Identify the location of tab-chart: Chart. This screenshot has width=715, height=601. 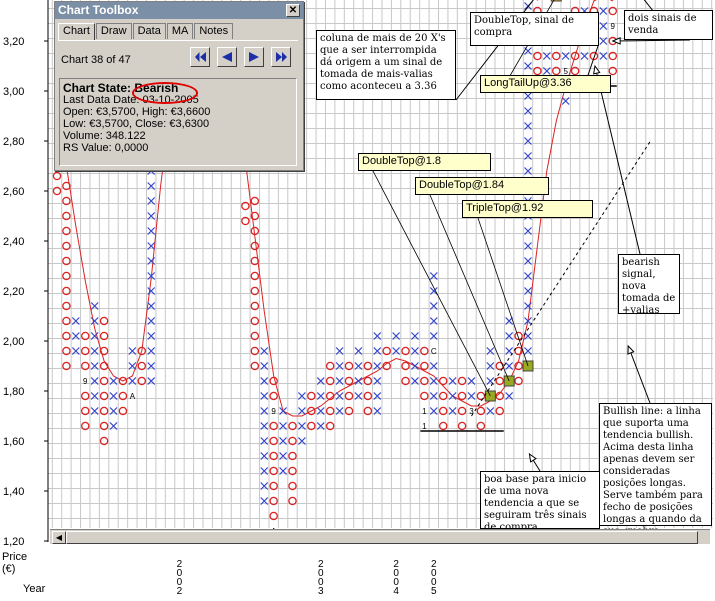
(76, 32).